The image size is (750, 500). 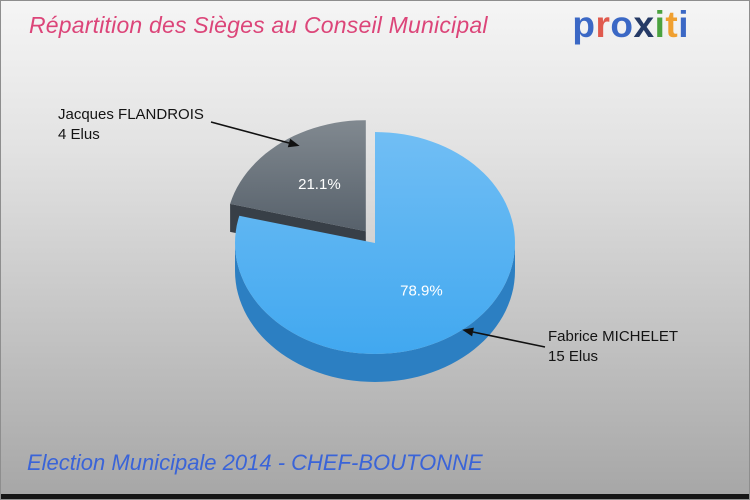 I want to click on logo-letter: p, so click(x=584, y=24).